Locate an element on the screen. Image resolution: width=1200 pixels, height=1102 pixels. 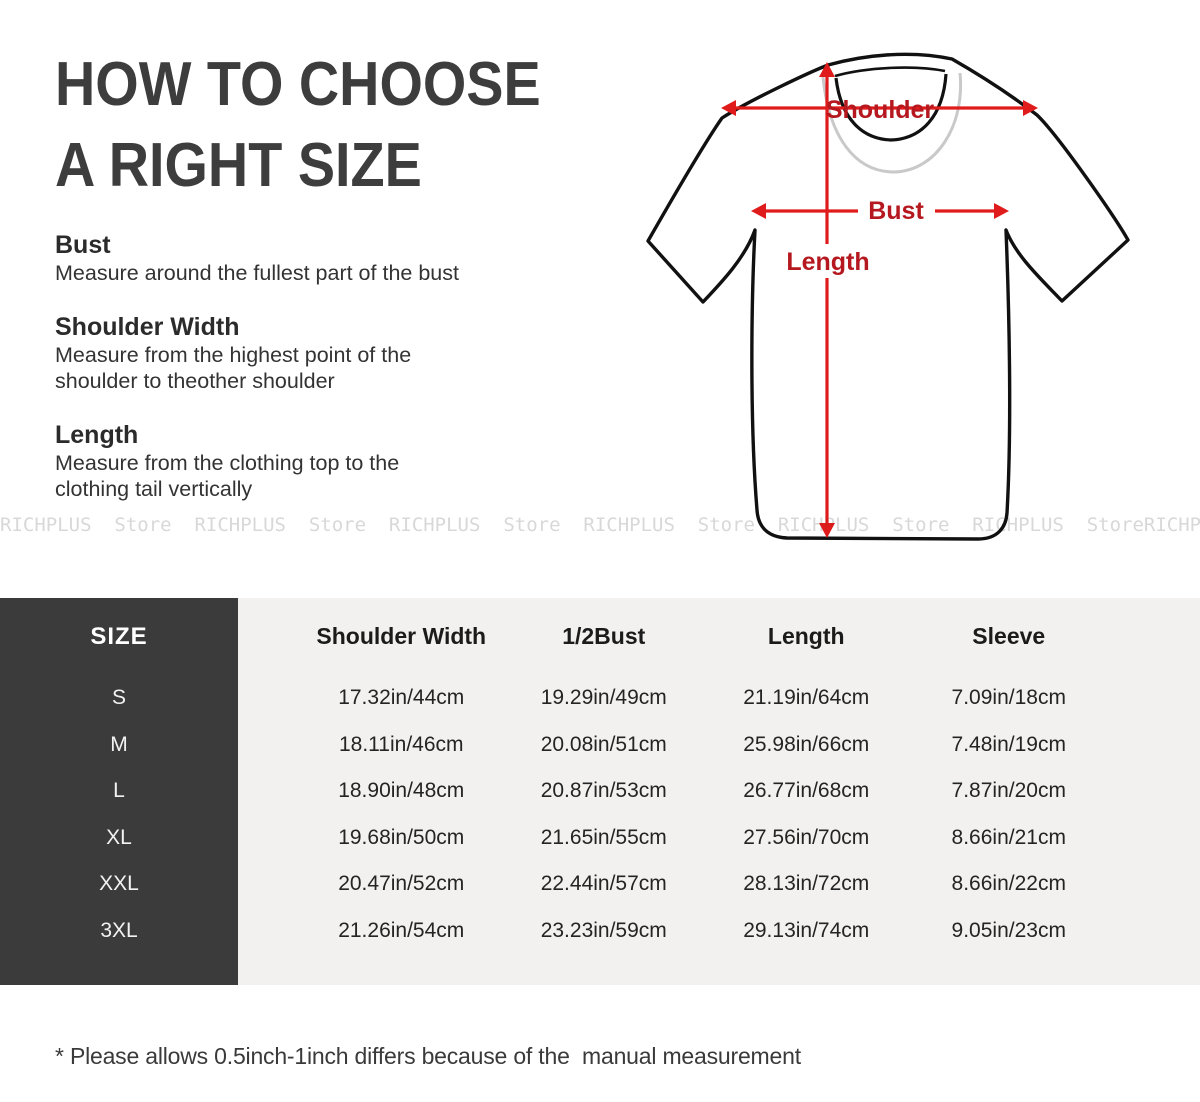
cell-half-bust: 22.44in/57cm is located at coordinates (603, 884).